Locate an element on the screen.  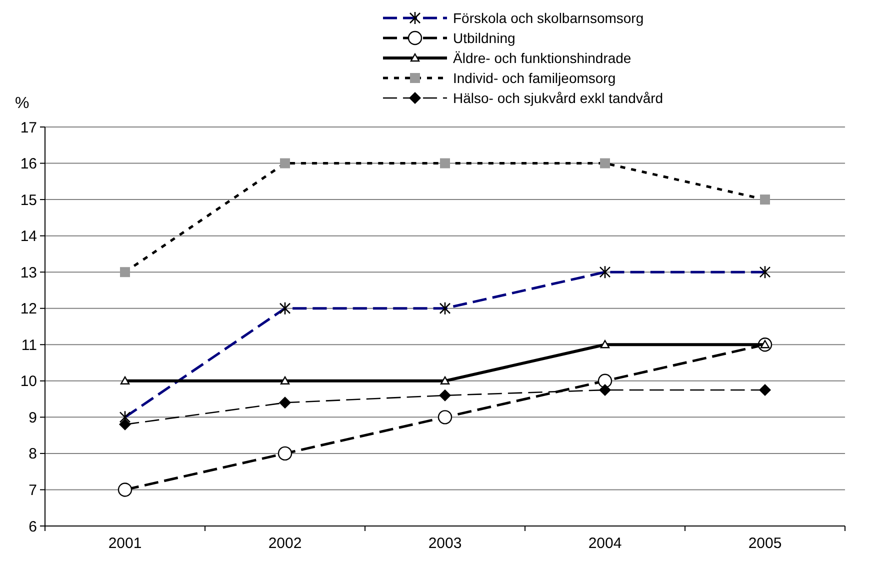
y-tick-label: 15 is located at coordinates (28, 200).